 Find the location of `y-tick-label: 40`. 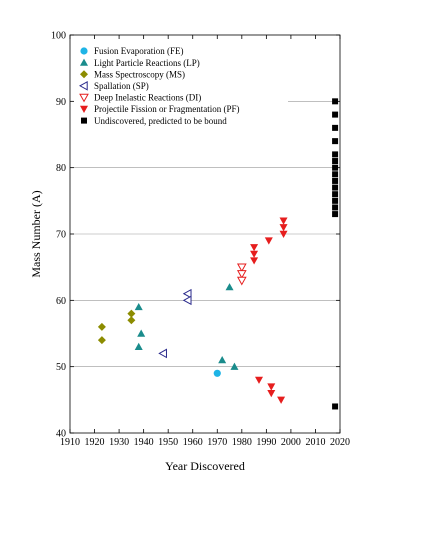

y-tick-label: 40 is located at coordinates (61, 434).